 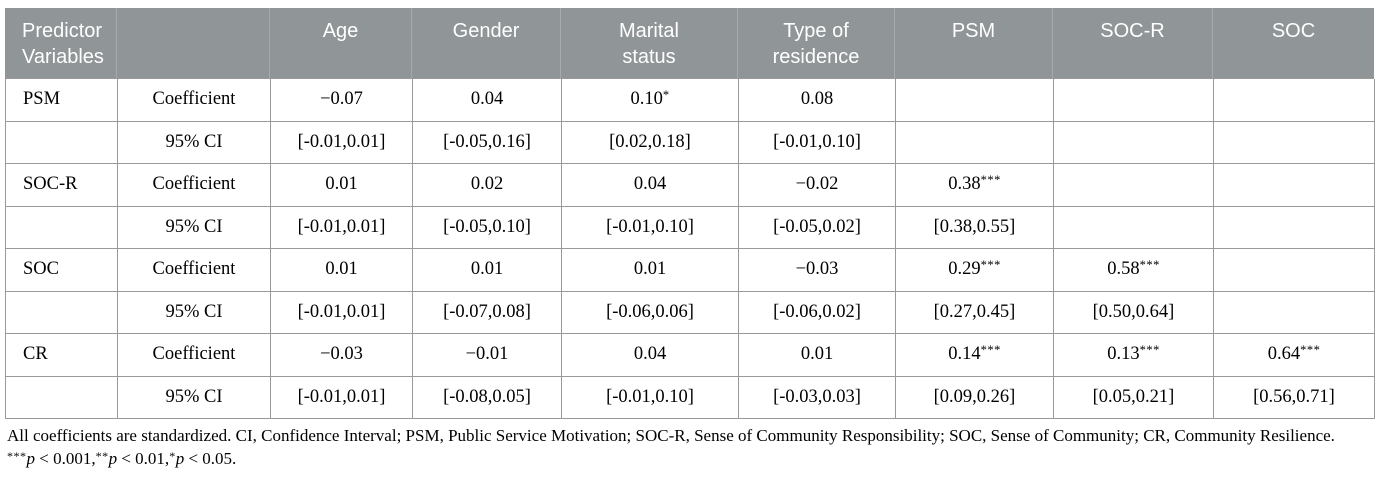 What do you see at coordinates (122, 458) in the screenshot?
I see `significance-note: ***p < 0.001,**p < 0.01,*p < 0.05.` at bounding box center [122, 458].